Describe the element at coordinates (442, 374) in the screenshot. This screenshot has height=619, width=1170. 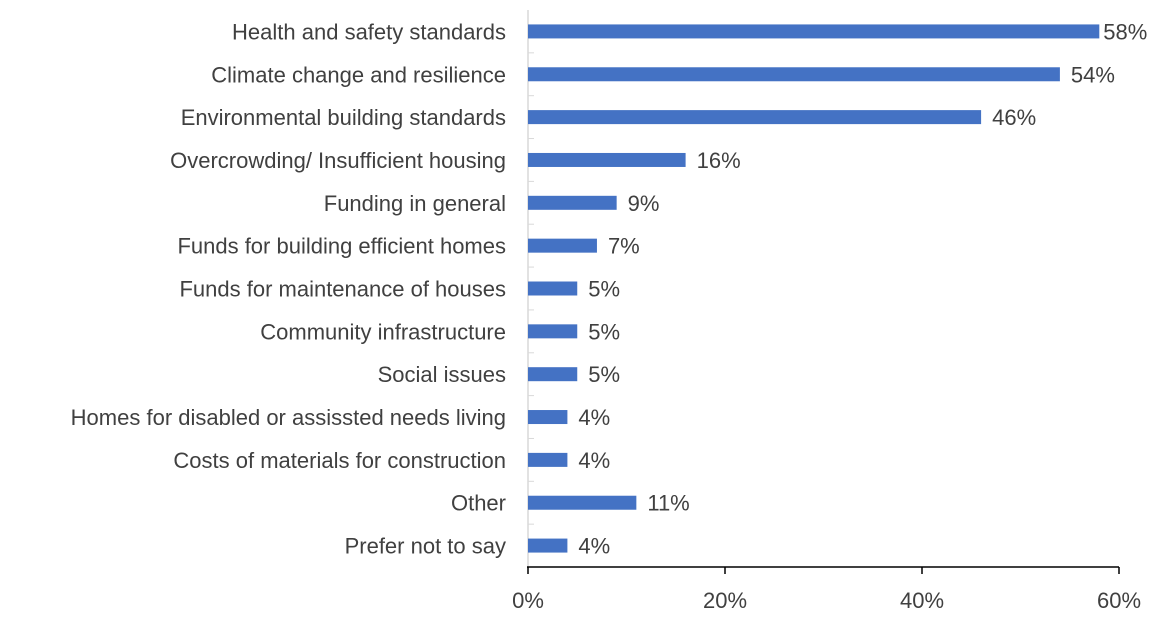
I see `category-label: Social issues` at that location.